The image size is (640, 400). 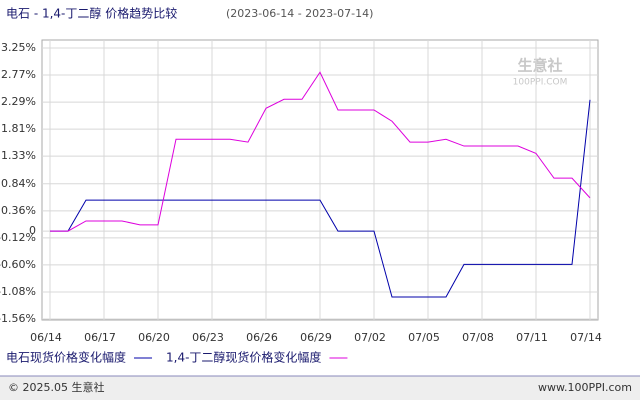 What do you see at coordinates (56, 387) in the screenshot?
I see `footer-left: © 2025.05 生意社` at bounding box center [56, 387].